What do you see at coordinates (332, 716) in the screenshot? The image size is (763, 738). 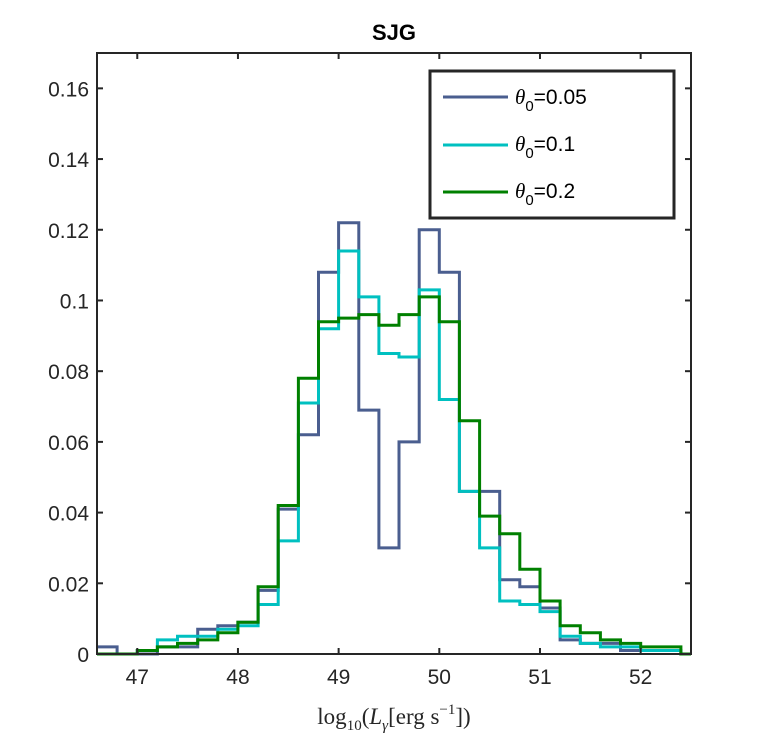 I see `x-axis-label-prefix: log` at bounding box center [332, 716].